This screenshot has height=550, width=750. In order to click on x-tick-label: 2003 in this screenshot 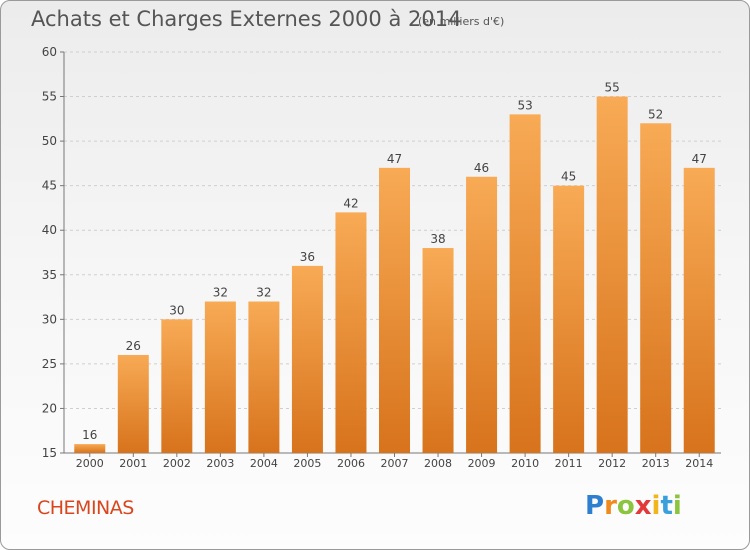, I will do `click(220, 463)`.